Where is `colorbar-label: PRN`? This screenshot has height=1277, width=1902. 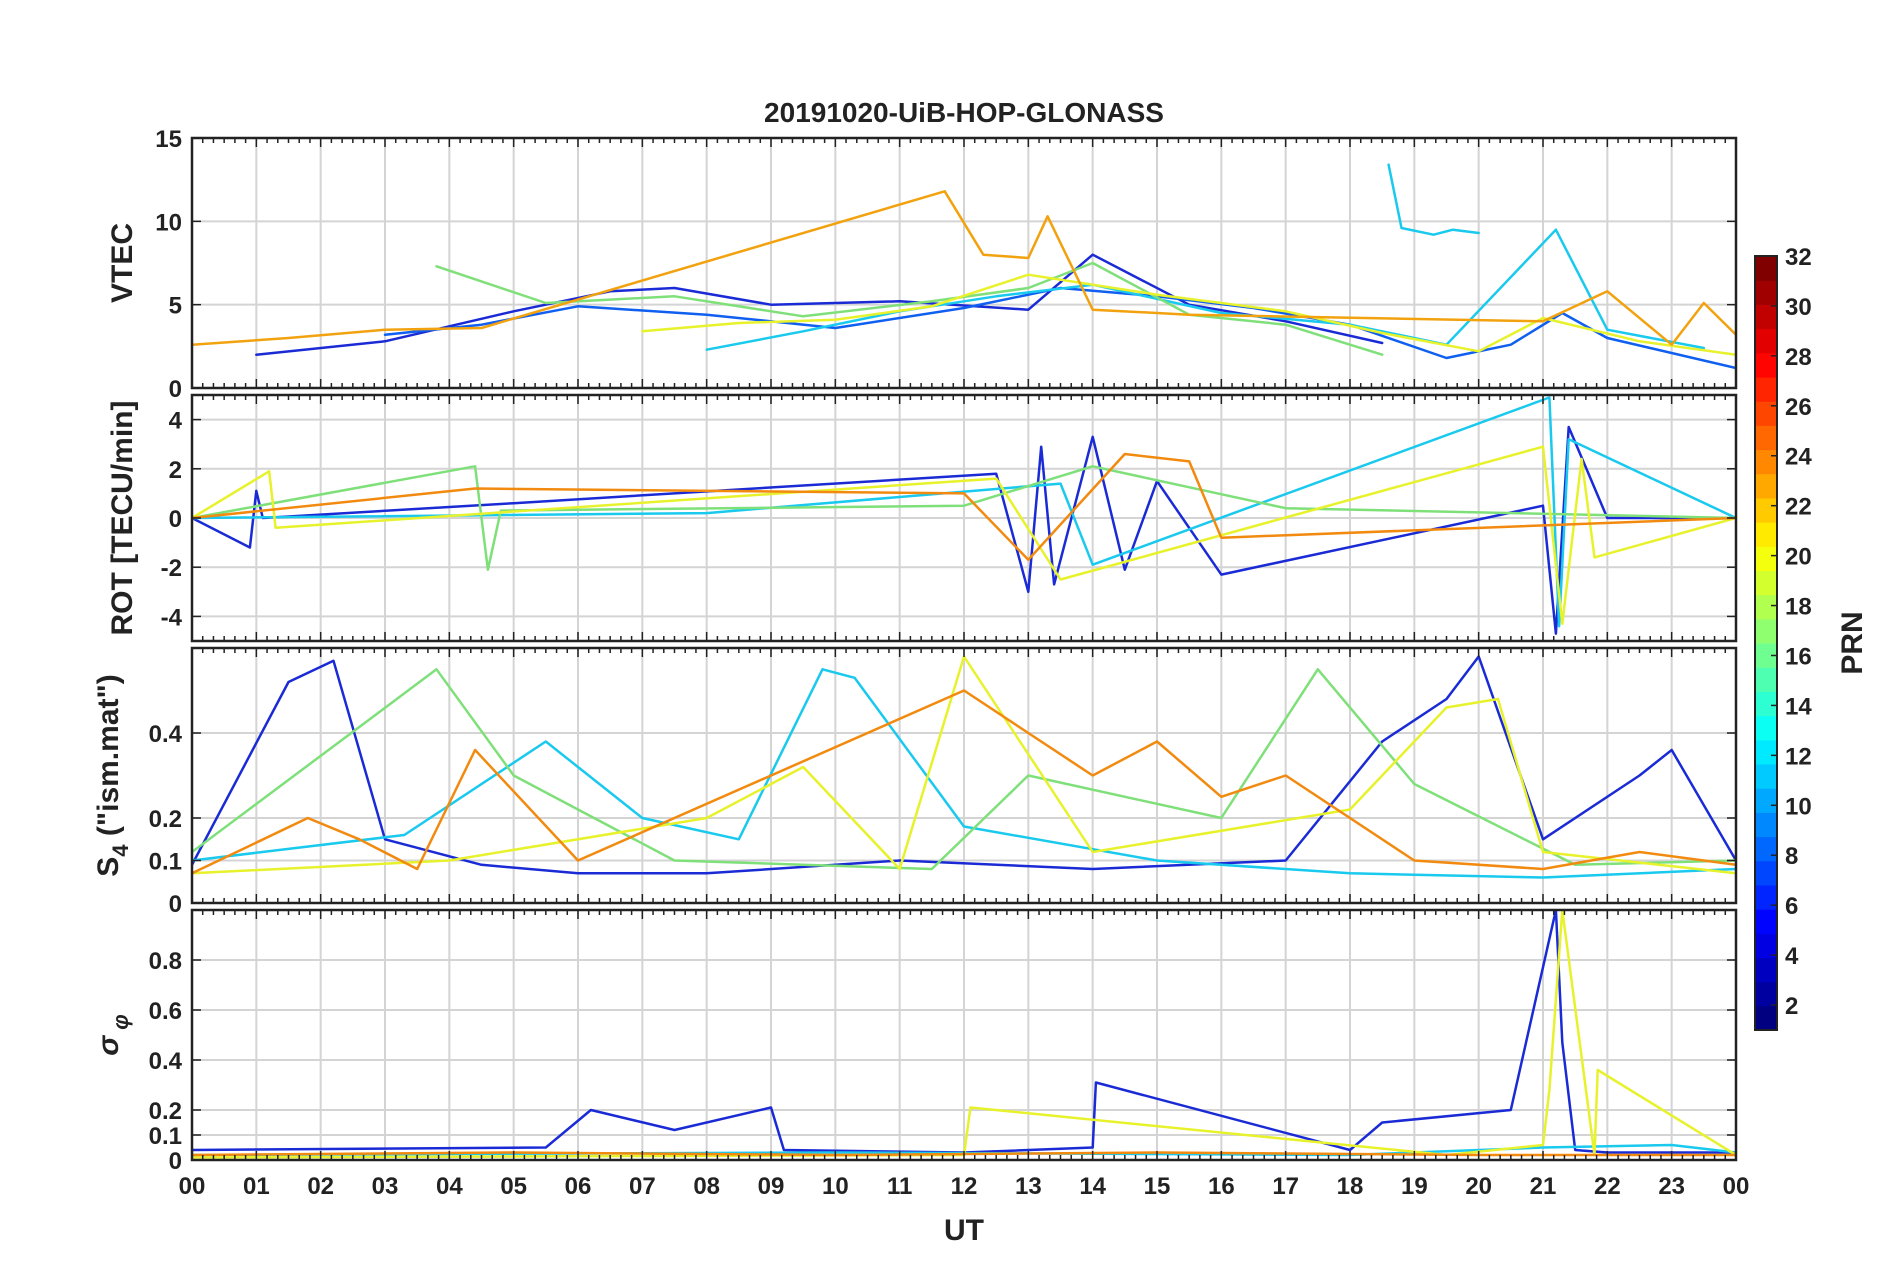
colorbar-label: PRN is located at coordinates (1852, 642).